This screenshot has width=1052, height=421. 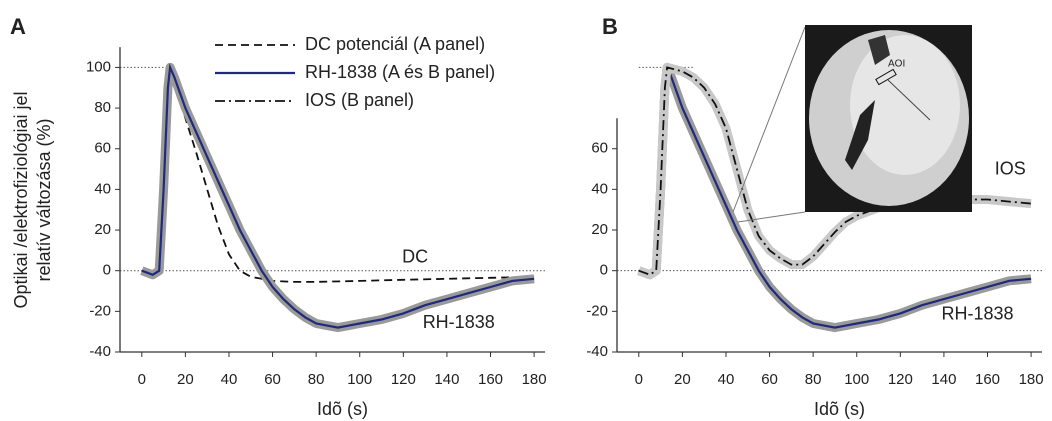 I want to click on panel-label: A, so click(x=18, y=26).